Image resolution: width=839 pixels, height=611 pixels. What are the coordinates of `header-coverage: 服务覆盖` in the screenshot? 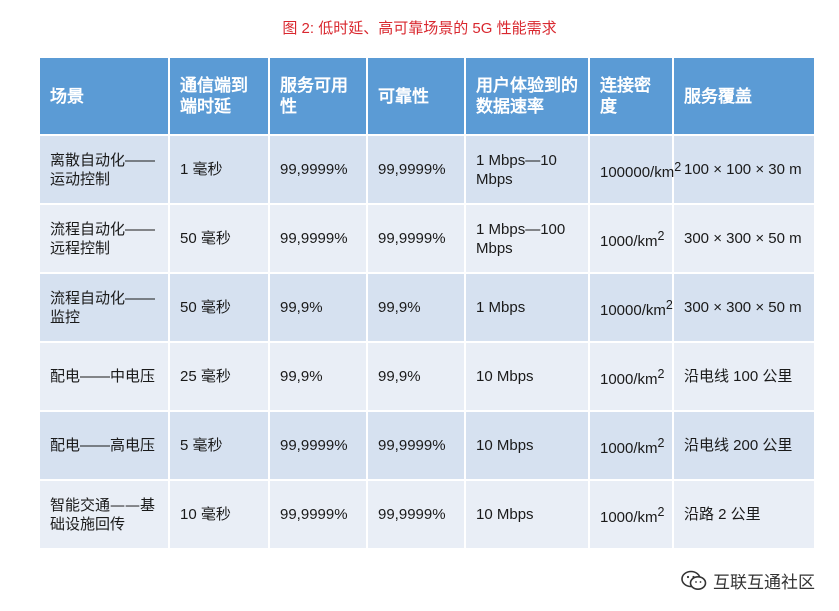 It's located at (744, 96).